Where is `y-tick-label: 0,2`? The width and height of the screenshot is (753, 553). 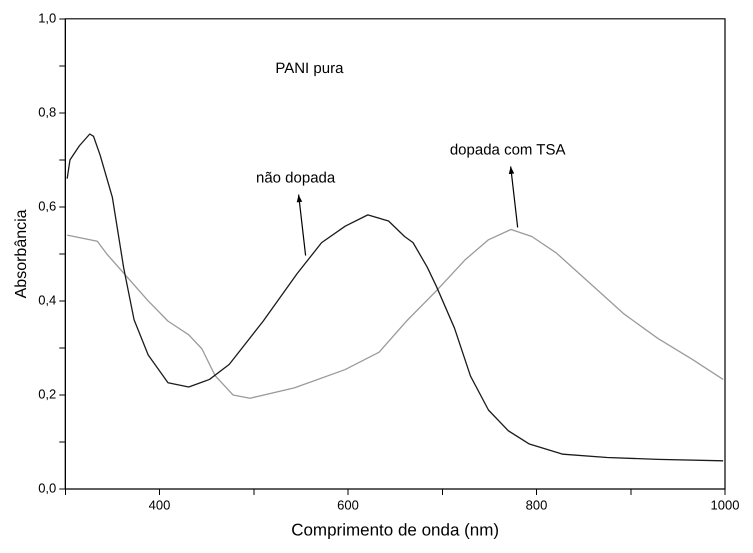 y-tick-label: 0,2 is located at coordinates (47, 394).